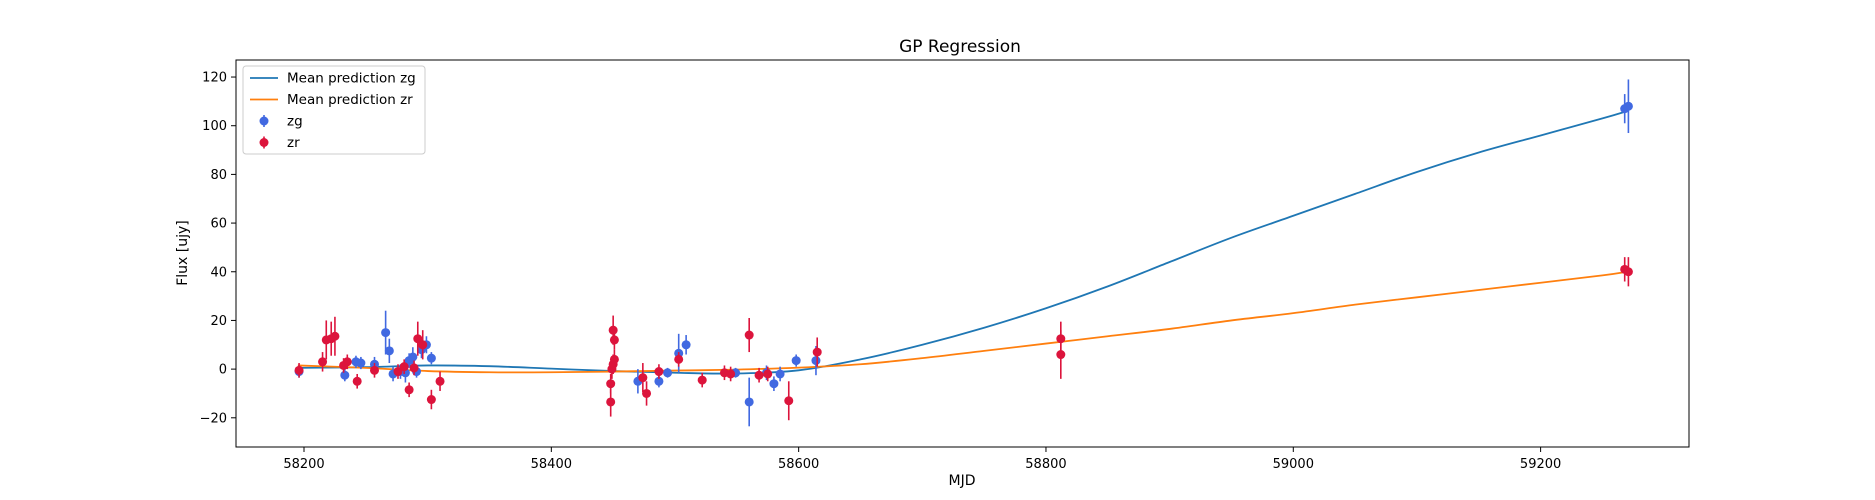 This screenshot has height=500, width=1875. What do you see at coordinates (223, 370) in the screenshot?
I see `y-tick-label: 0` at bounding box center [223, 370].